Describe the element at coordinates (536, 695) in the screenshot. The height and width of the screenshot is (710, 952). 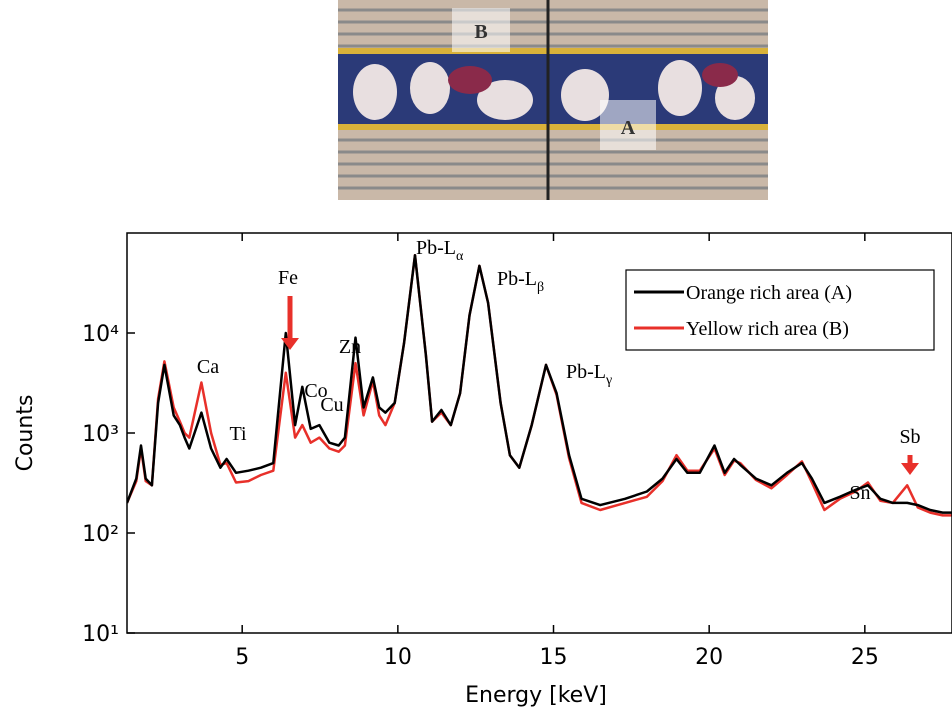
I see `x-axis-label: Energy [keV]` at that location.